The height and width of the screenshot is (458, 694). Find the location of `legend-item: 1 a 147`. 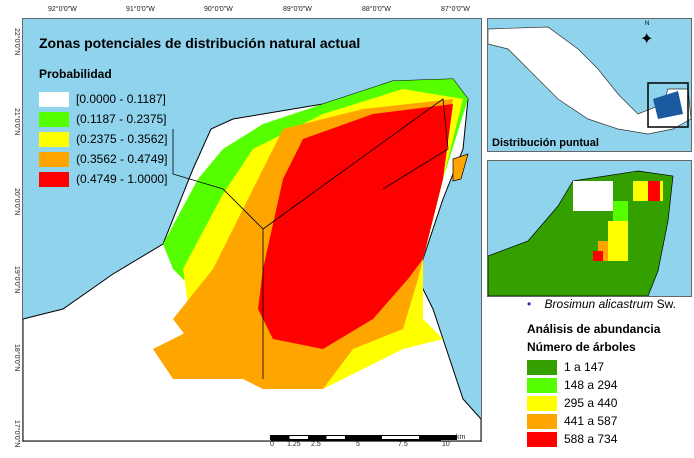

legend-item: 1 a 147 is located at coordinates (572, 367).